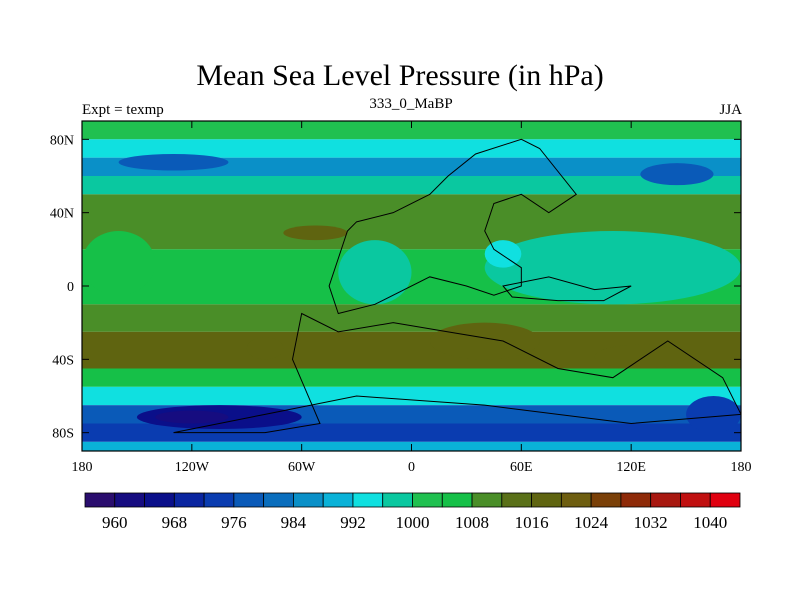  What do you see at coordinates (411, 104) in the screenshot?
I see `chart-subtitle: 333_0_MaBP` at bounding box center [411, 104].